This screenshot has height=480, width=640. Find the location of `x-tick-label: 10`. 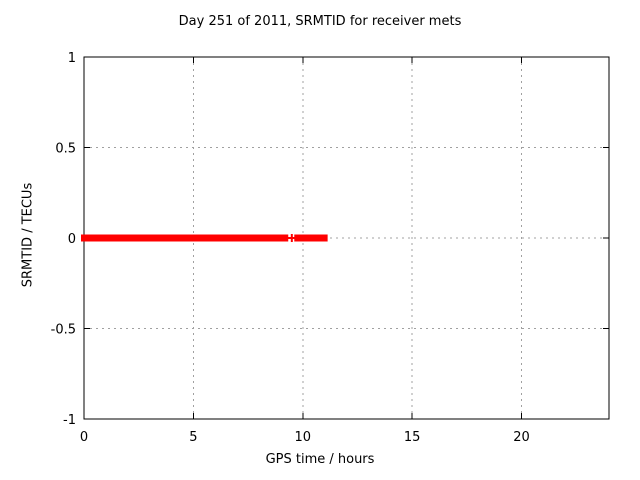

x-tick-label: 10 is located at coordinates (302, 437).